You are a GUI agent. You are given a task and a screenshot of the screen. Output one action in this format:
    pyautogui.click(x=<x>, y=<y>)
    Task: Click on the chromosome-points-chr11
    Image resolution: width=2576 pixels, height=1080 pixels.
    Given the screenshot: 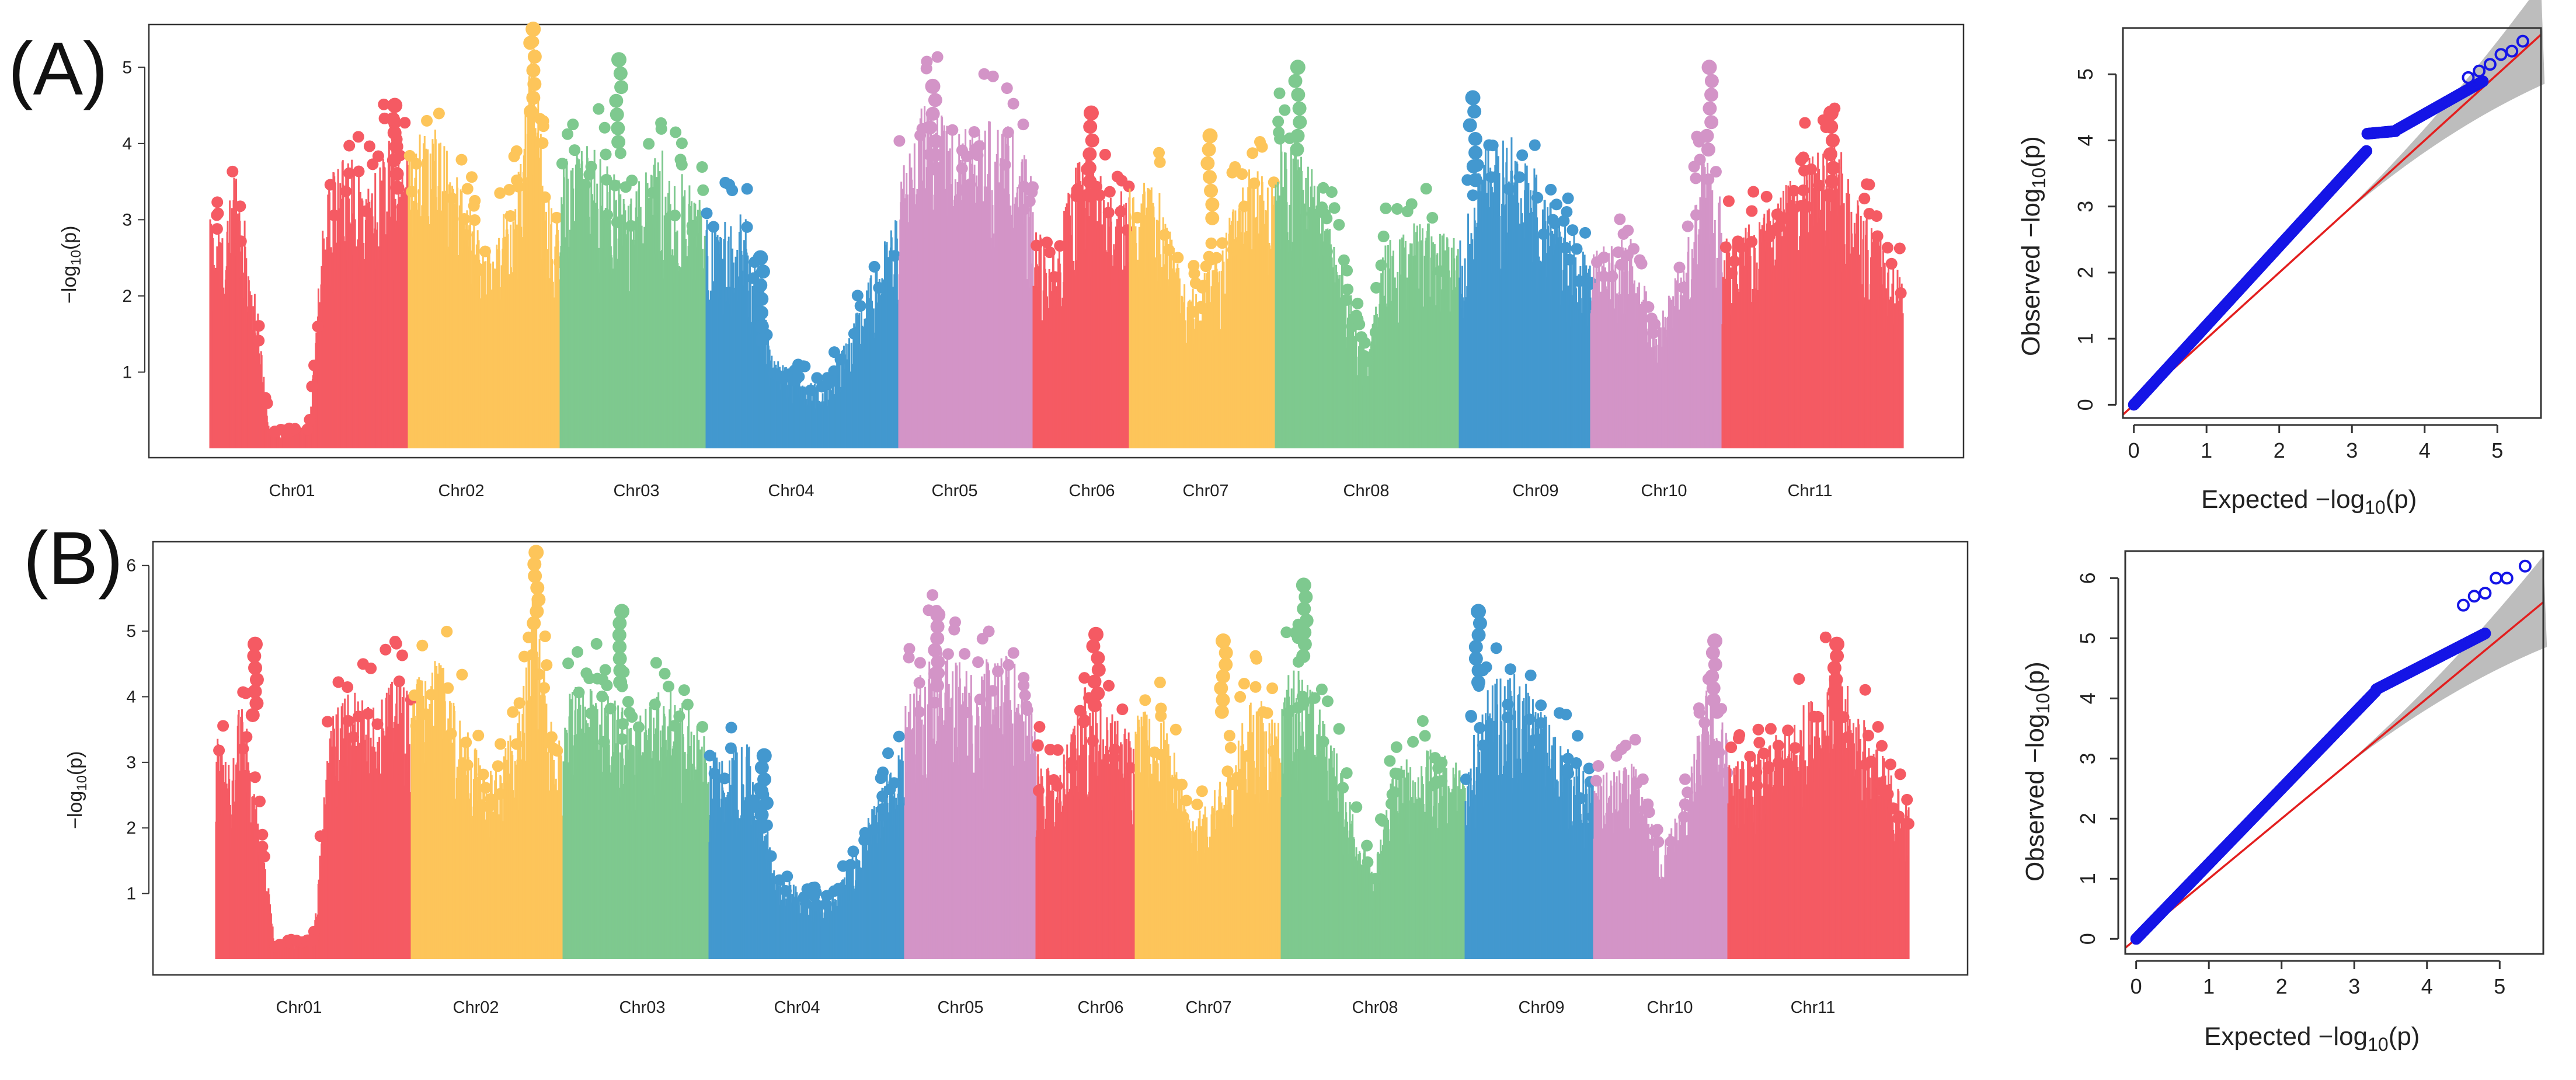 What is the action you would take?
    pyautogui.click(x=1813, y=275)
    